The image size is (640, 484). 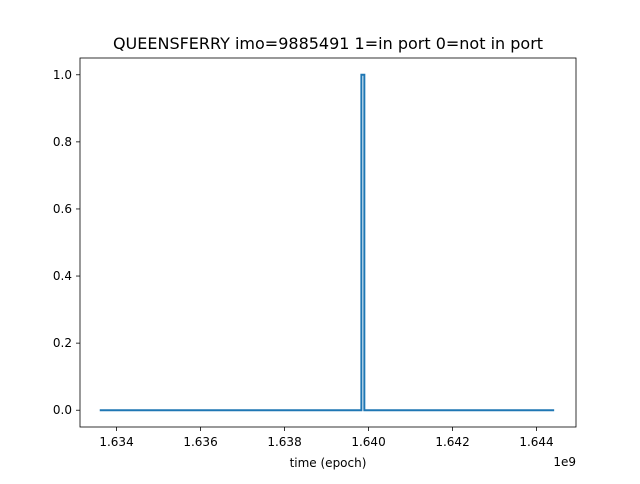 I want to click on y-tick-label: 1.0, so click(x=62, y=75).